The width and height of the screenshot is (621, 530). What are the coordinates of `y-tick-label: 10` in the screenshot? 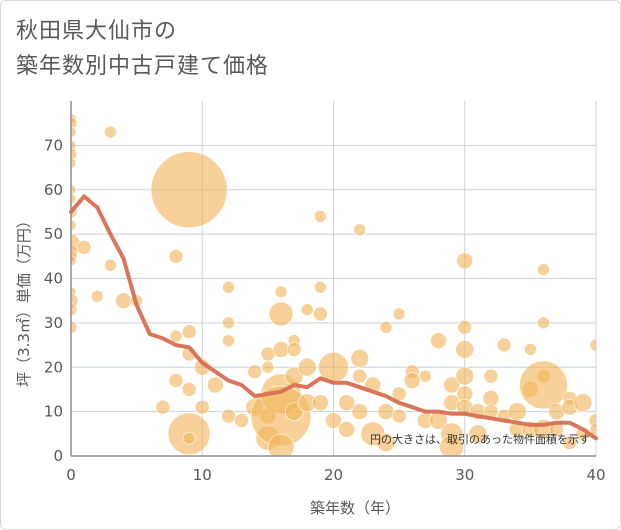 It's located at (53, 412).